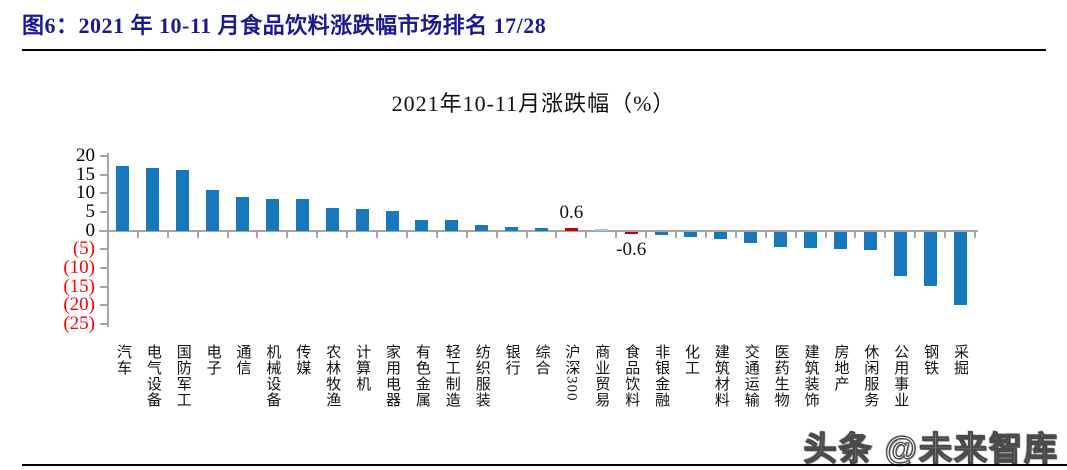 The height and width of the screenshot is (470, 1067). I want to click on bar-房地产, so click(840, 240).